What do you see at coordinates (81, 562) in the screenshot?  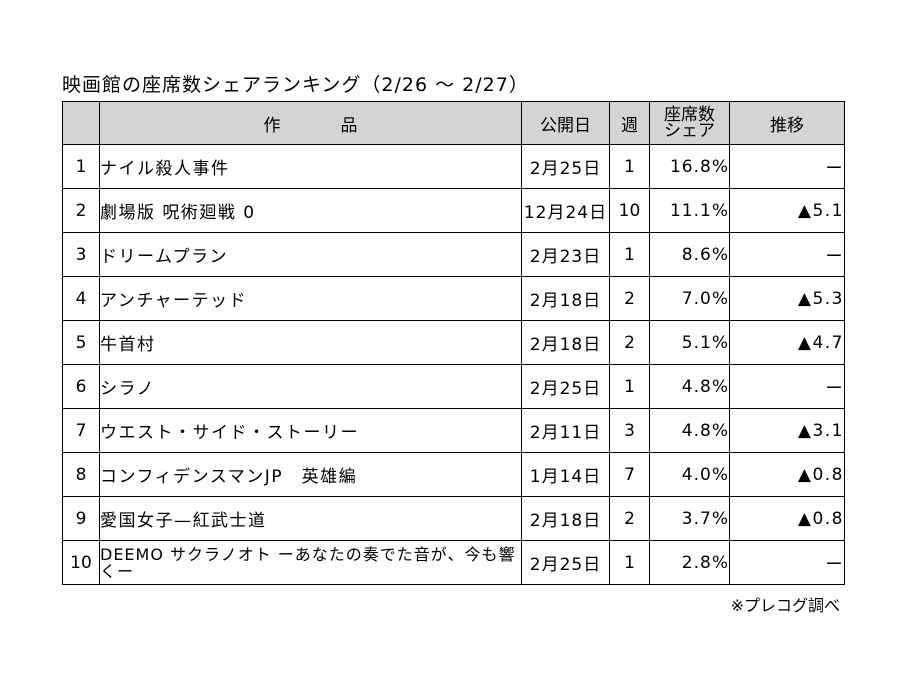 I see `rank-cell: 10` at bounding box center [81, 562].